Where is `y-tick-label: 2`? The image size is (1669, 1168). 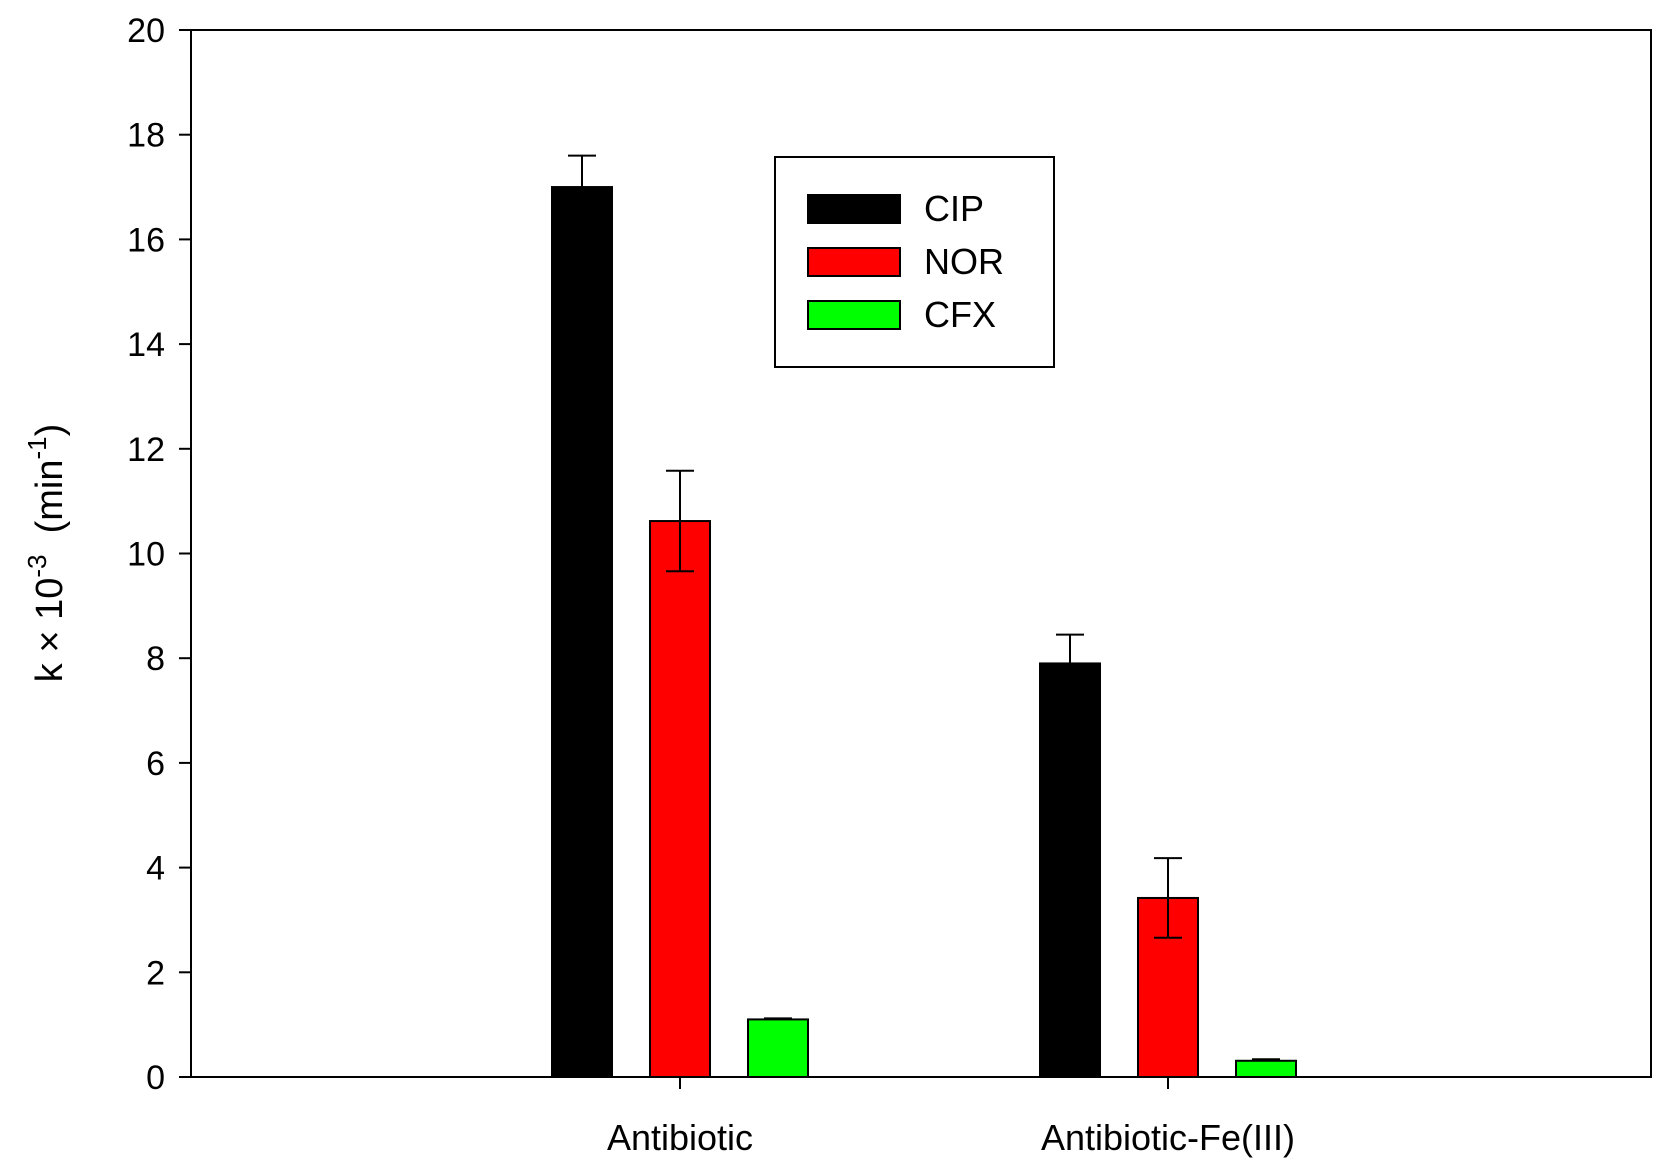
y-tick-label: 2 is located at coordinates (155, 973).